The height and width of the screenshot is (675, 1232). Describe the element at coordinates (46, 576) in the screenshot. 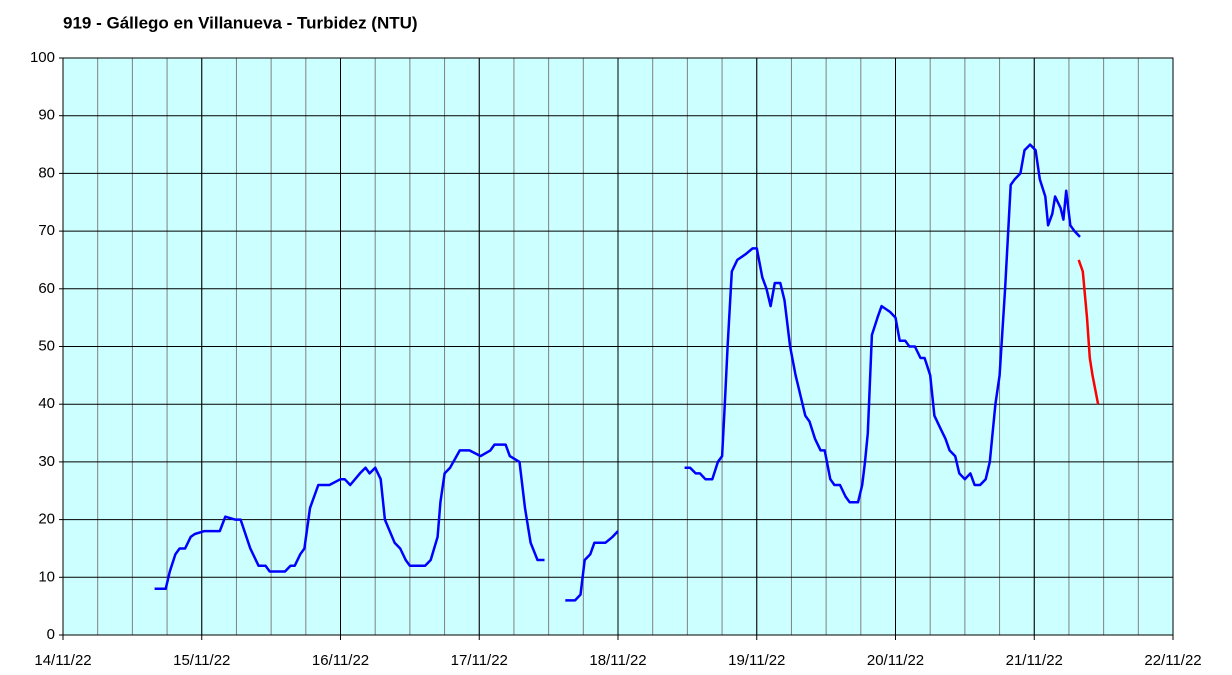

I see `y-tick-label: 10` at that location.